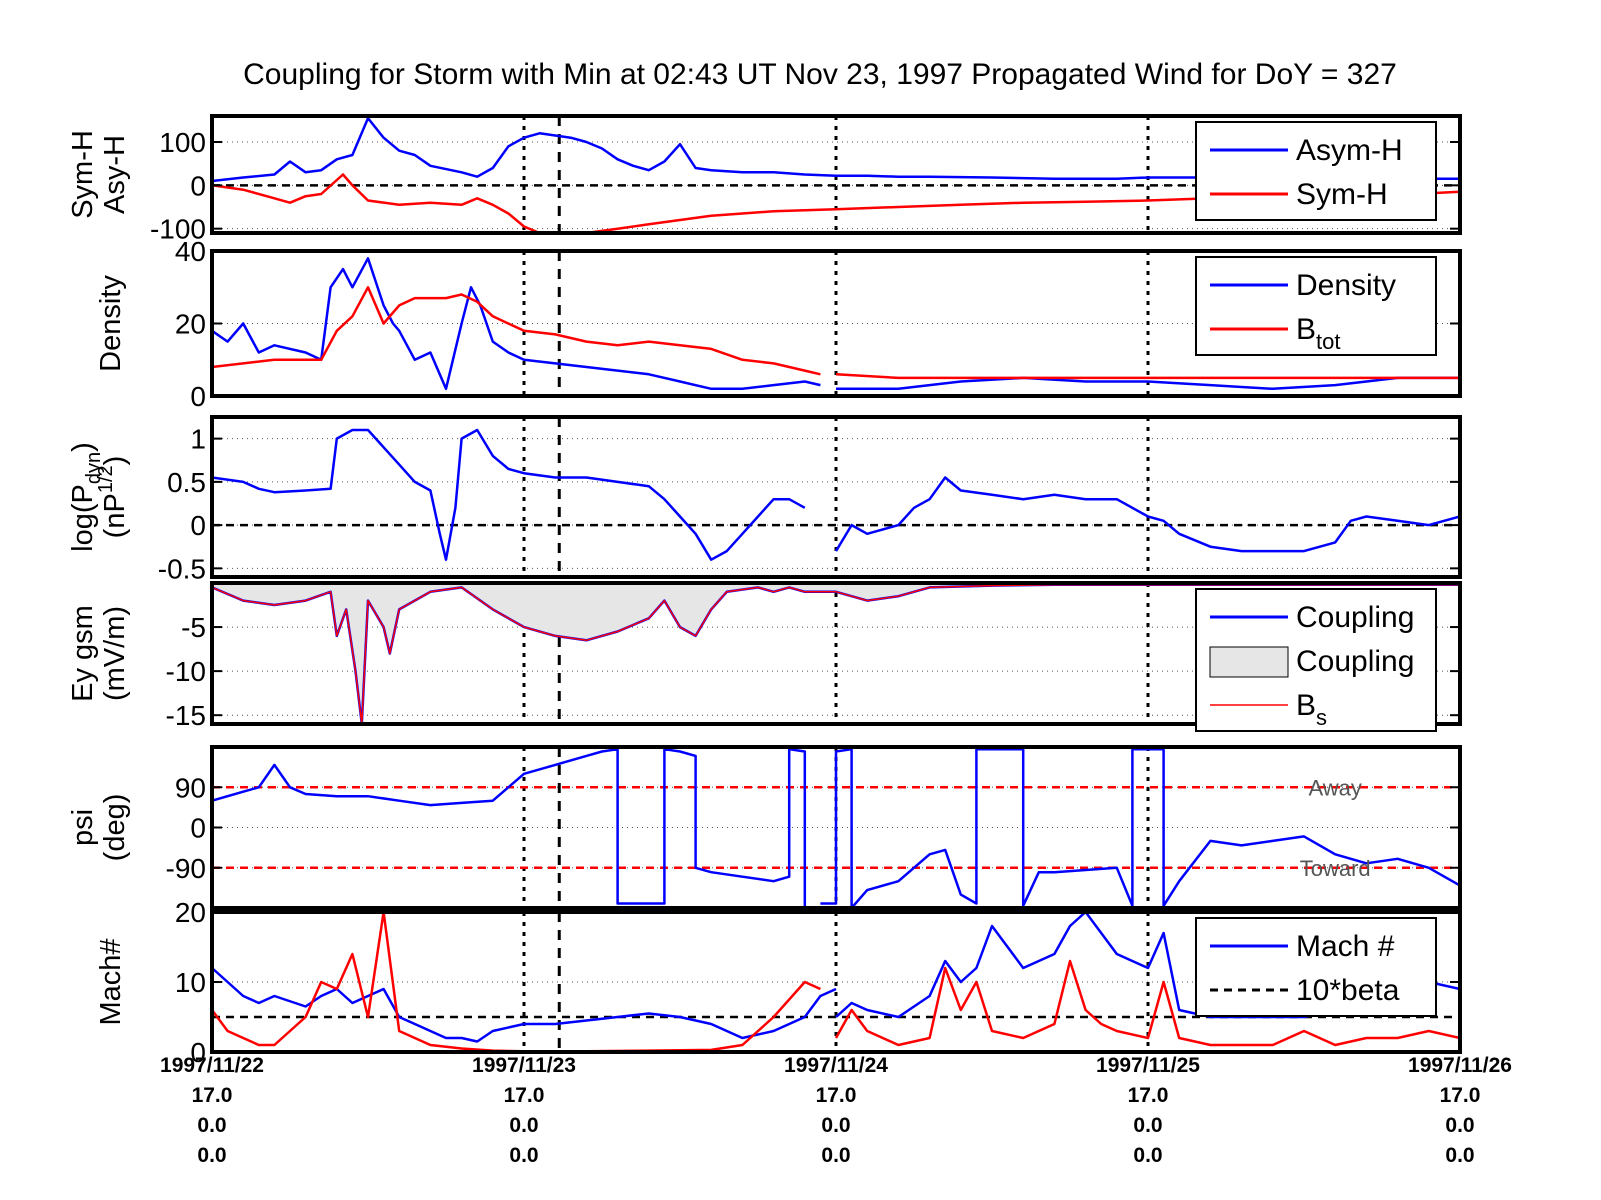 The image size is (1601, 1200). I want to click on panel-psi: Away Toward -90 0 90 psi (deg), so click(764, 827).